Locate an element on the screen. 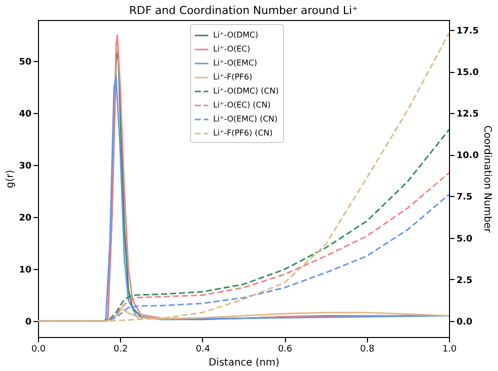 The width and height of the screenshot is (498, 371). x-tick-label: 0.8 is located at coordinates (367, 349).